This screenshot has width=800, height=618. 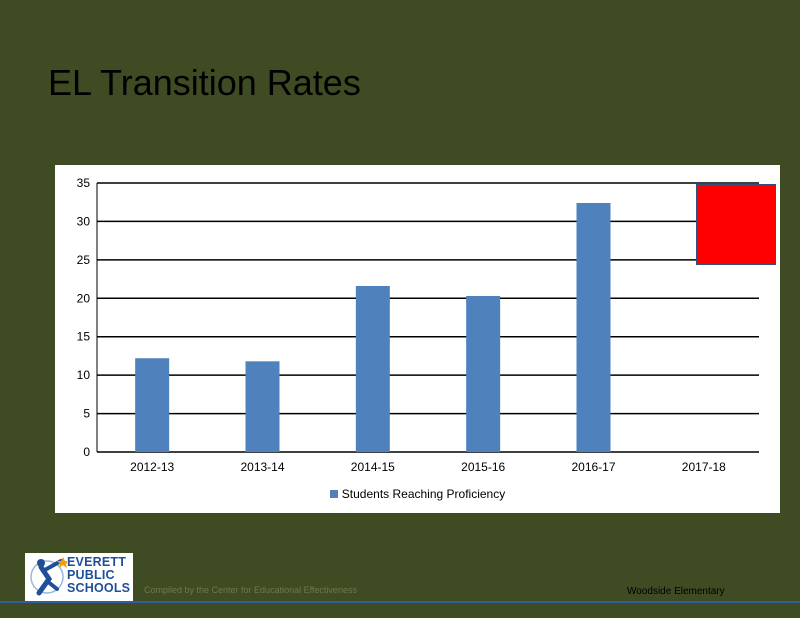 I want to click on x-tick-label: 2014-15, so click(x=373, y=467).